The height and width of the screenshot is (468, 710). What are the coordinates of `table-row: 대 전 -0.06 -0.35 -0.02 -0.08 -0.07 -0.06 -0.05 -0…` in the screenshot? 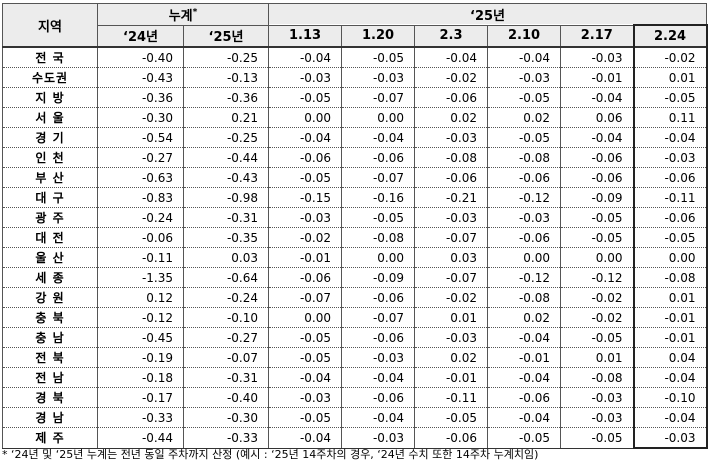 It's located at (355, 237).